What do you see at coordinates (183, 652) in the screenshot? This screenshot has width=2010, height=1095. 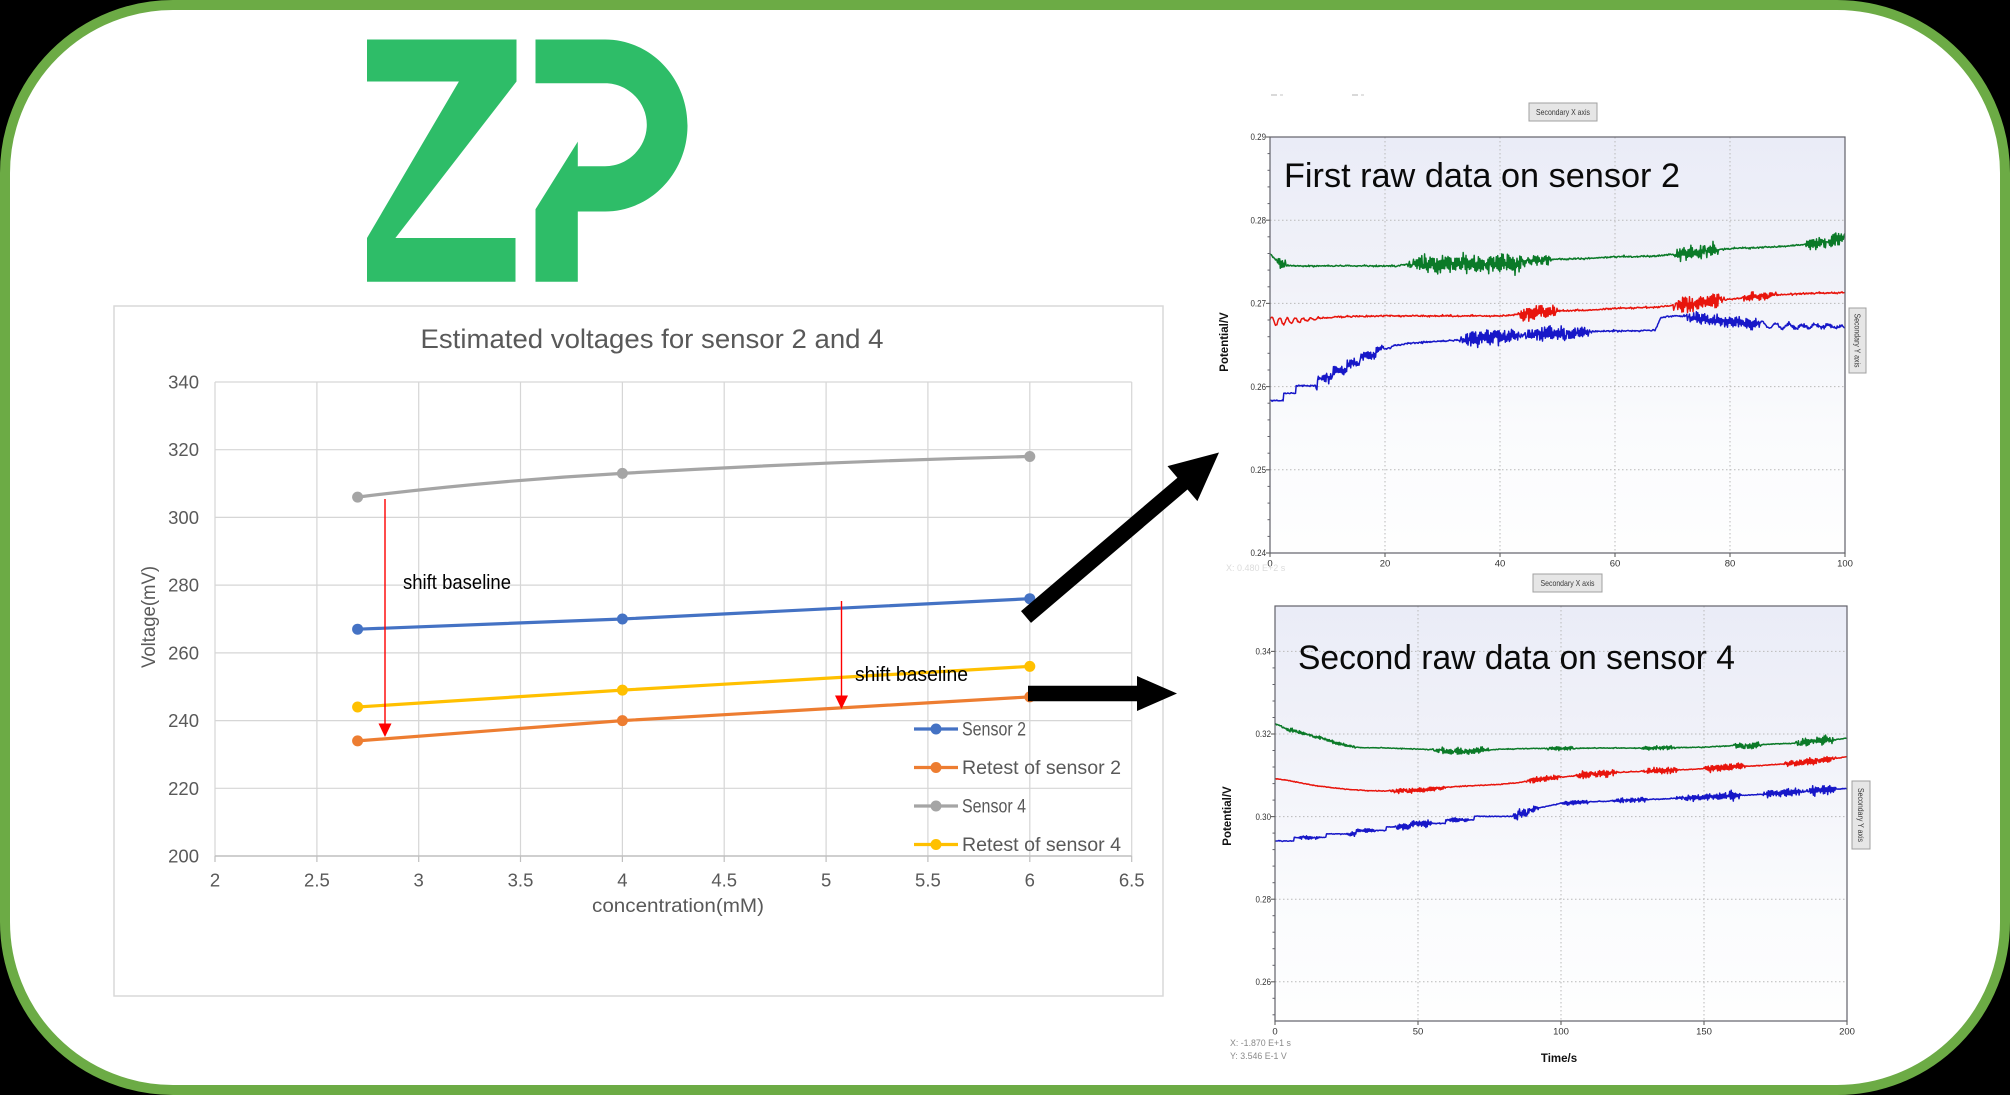 I see `svg-text: 260` at bounding box center [183, 652].